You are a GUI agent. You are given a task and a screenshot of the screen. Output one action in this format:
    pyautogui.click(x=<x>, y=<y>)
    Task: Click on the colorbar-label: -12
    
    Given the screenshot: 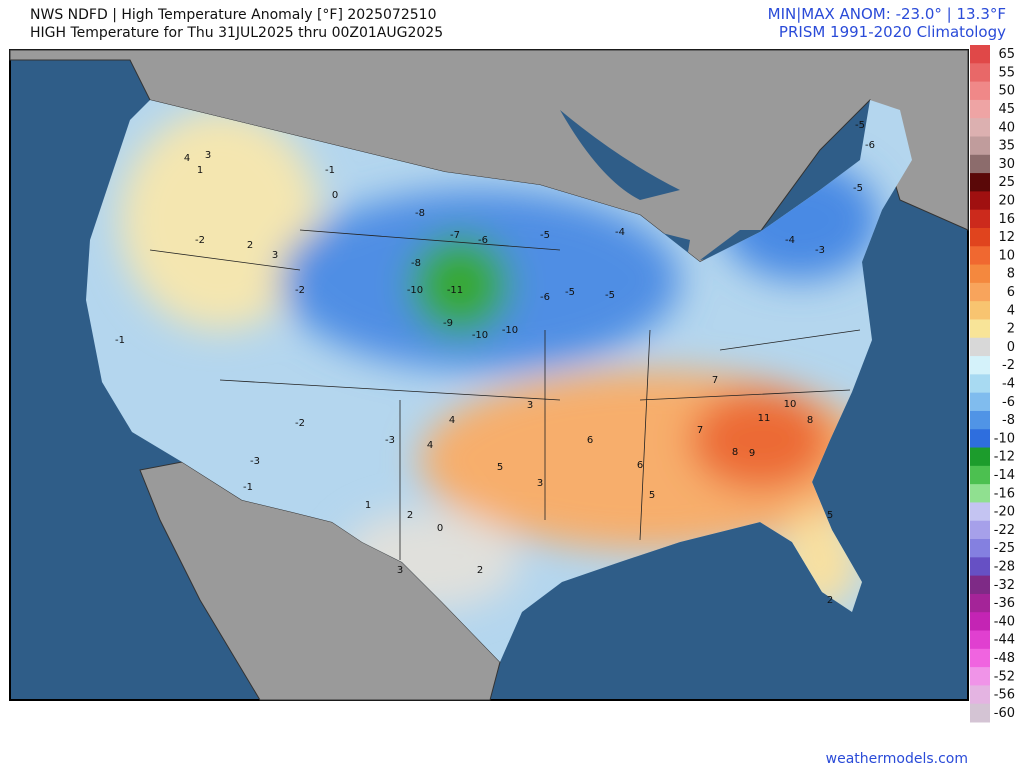 What is the action you would take?
    pyautogui.click(x=1004, y=457)
    